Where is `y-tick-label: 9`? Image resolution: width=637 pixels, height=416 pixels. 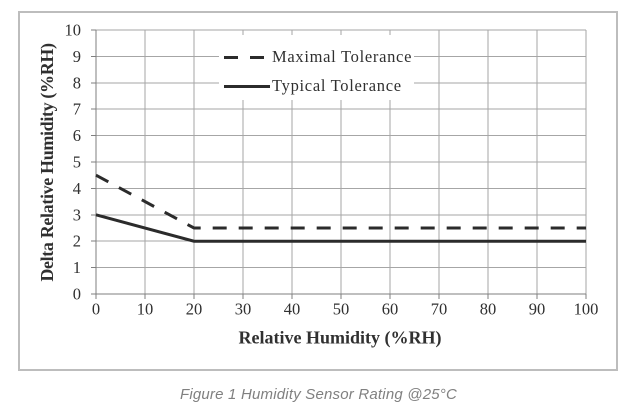
y-tick-label: 9 is located at coordinates (77, 56).